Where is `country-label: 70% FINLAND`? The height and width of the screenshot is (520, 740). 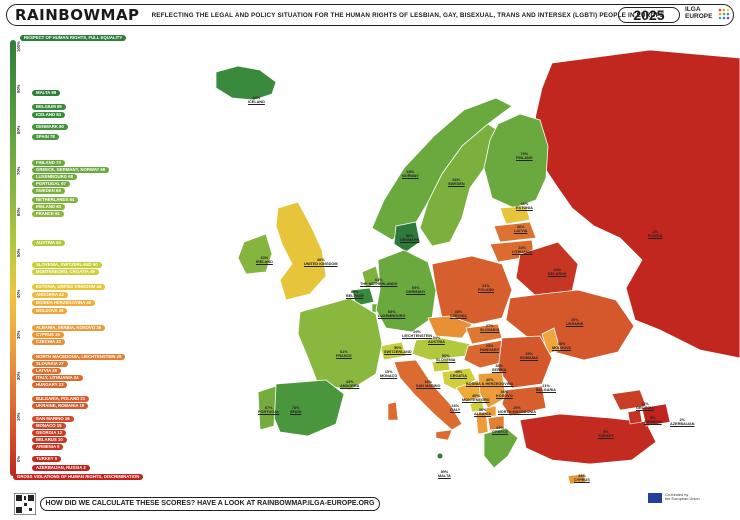 country-label: 70% FINLAND is located at coordinates (524, 156).